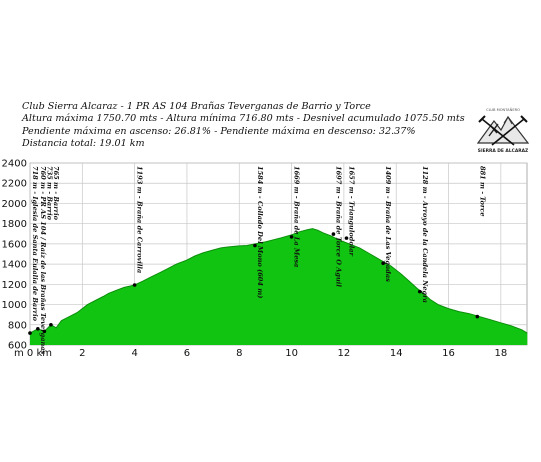  What do you see at coordinates (344, 353) in the screenshot?
I see `x-tick-label: 12` at bounding box center [344, 353].